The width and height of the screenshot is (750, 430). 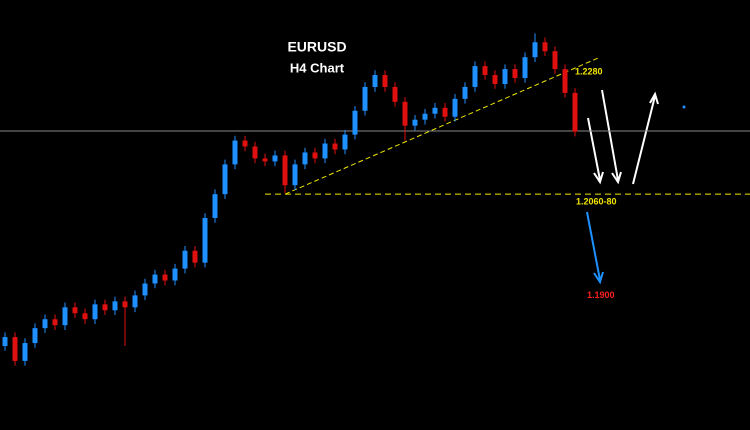 I want to click on chart-subtitle: H4 Chart, so click(x=317, y=67).